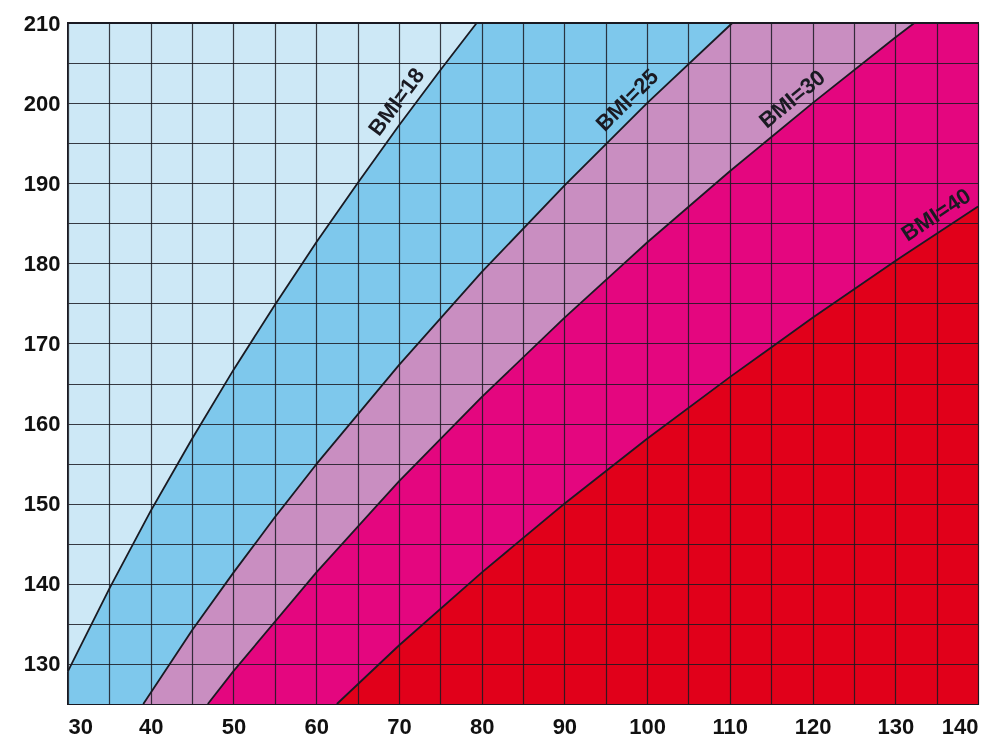 The height and width of the screenshot is (749, 1005). What do you see at coordinates (42, 504) in the screenshot?
I see `y-tick-label: 150` at bounding box center [42, 504].